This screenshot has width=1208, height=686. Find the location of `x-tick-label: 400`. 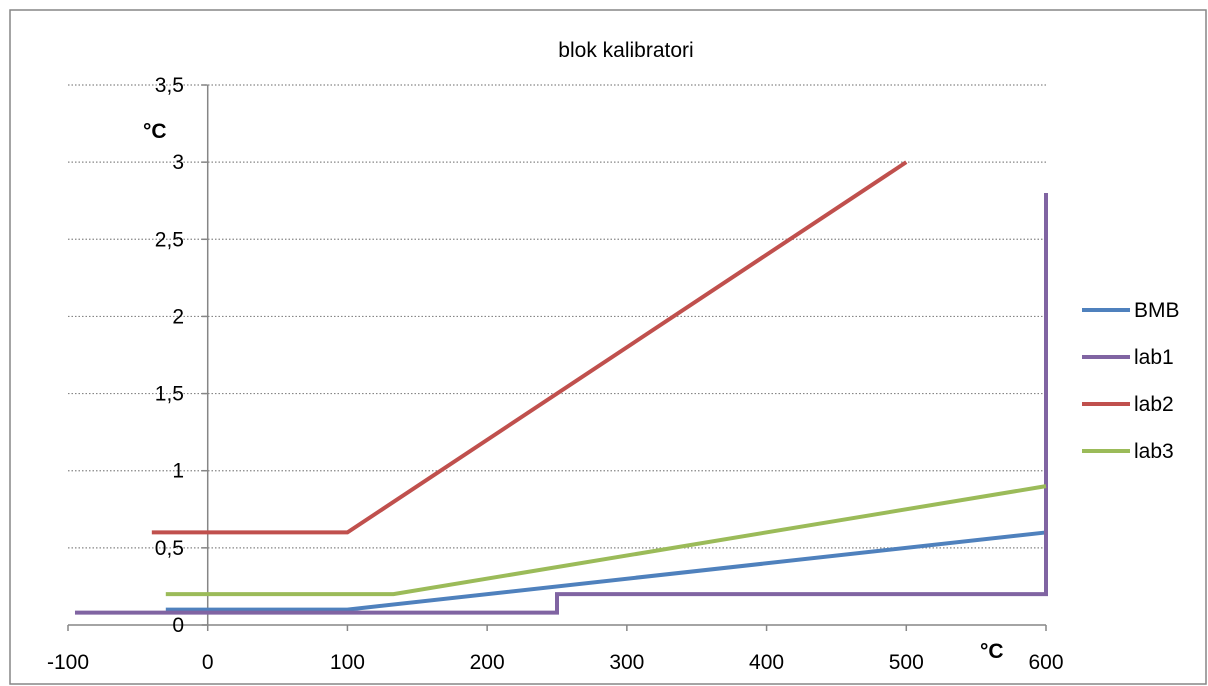

x-tick-label: 400 is located at coordinates (766, 662).